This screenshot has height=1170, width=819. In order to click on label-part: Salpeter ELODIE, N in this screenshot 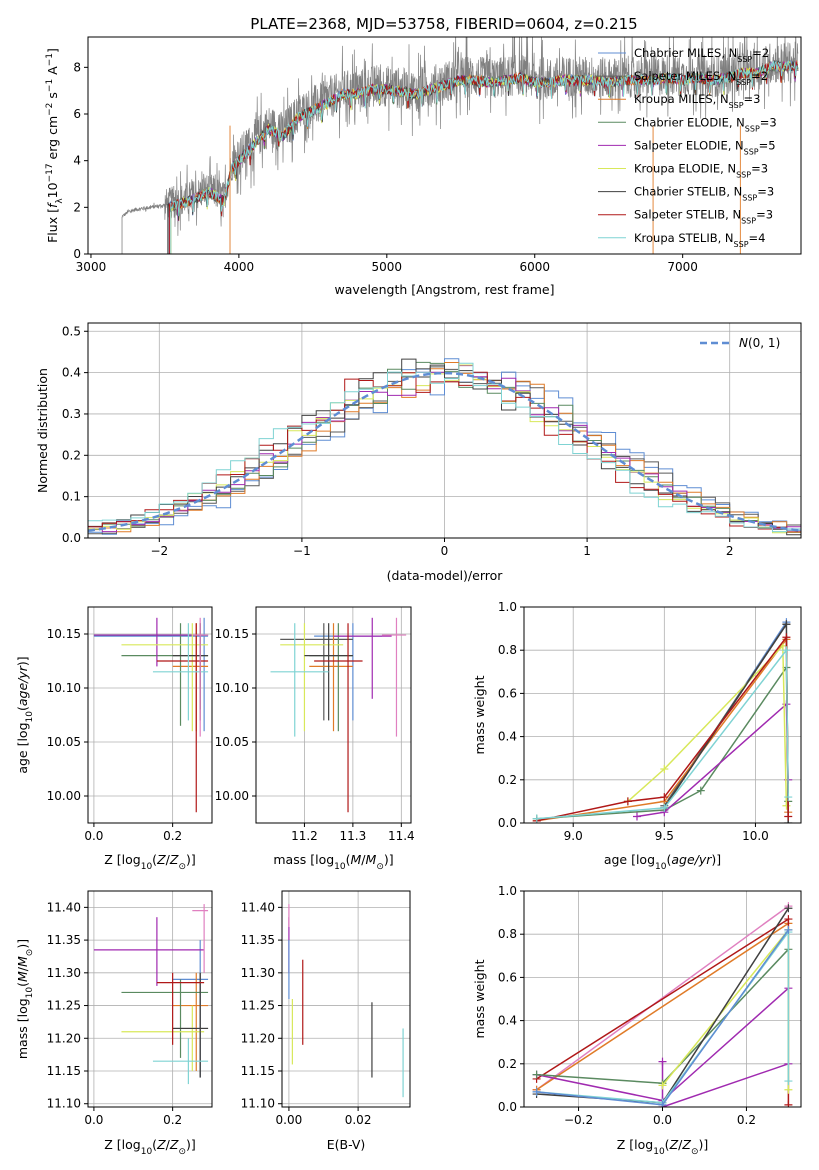, I will do `click(689, 145)`.